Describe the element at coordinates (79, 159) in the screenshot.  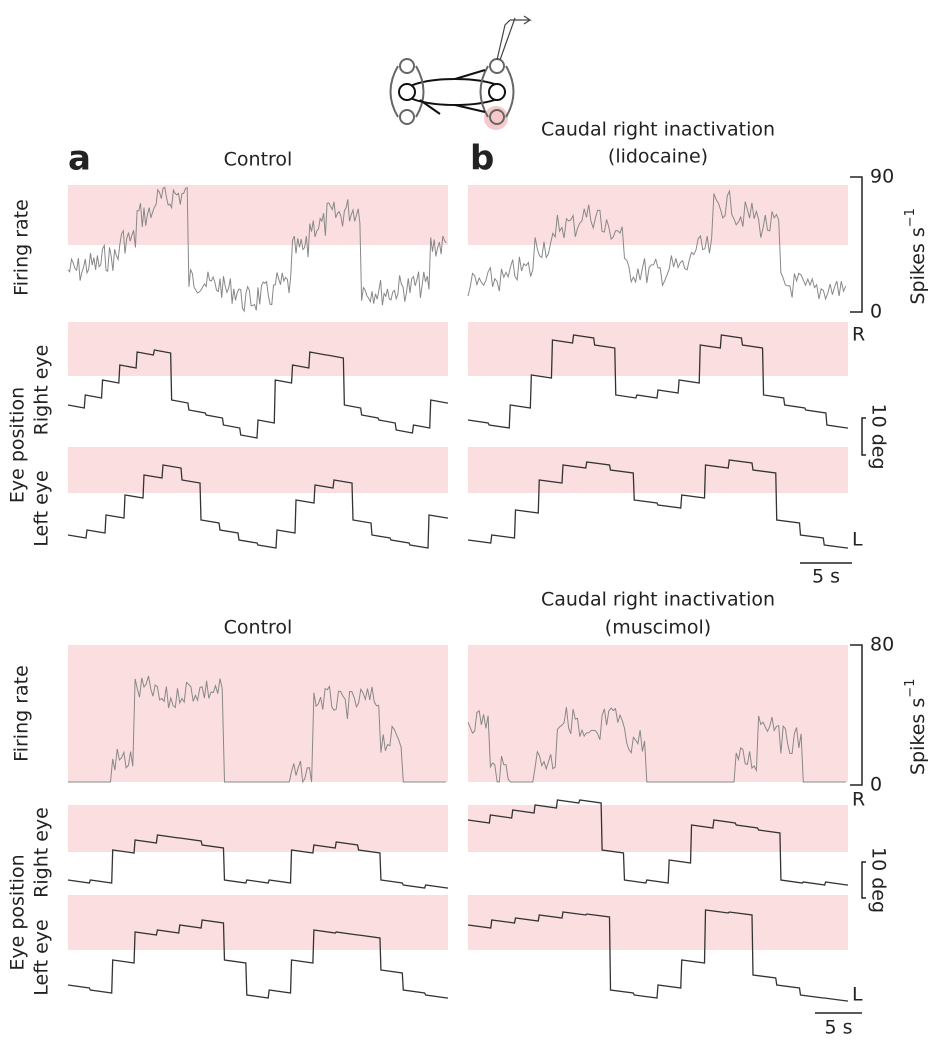
I see `panel-label: a` at that location.